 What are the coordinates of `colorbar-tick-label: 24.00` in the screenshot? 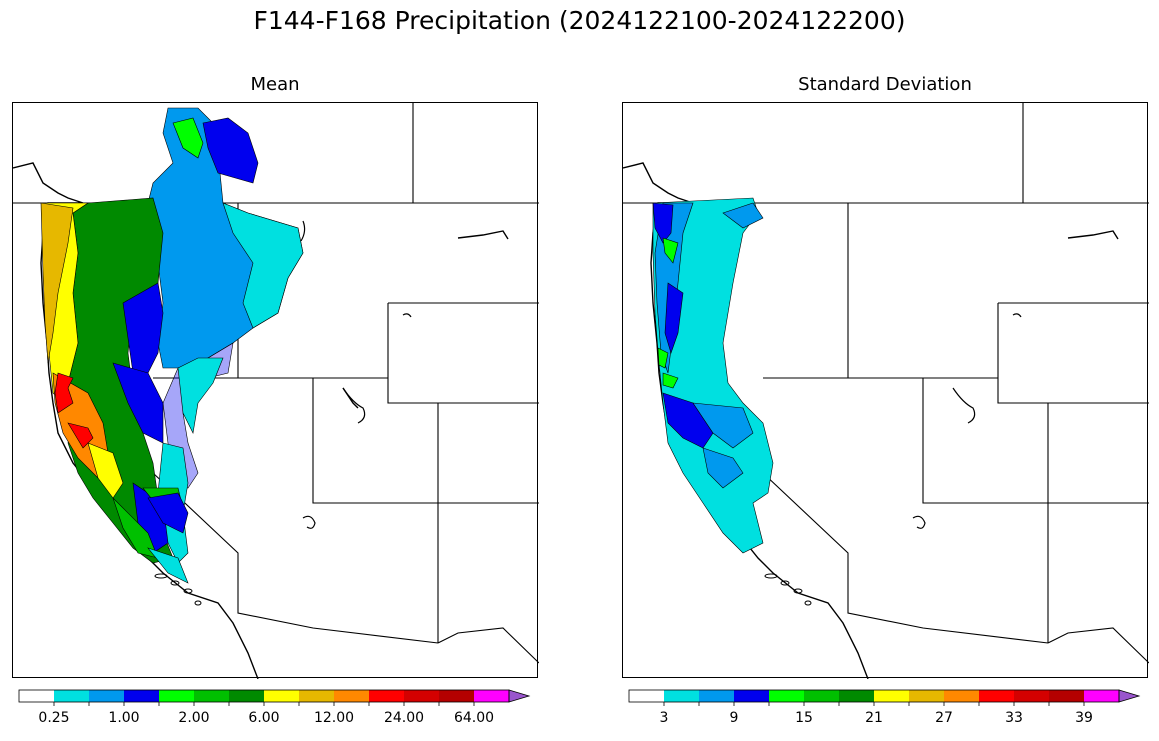 It's located at (404, 718).